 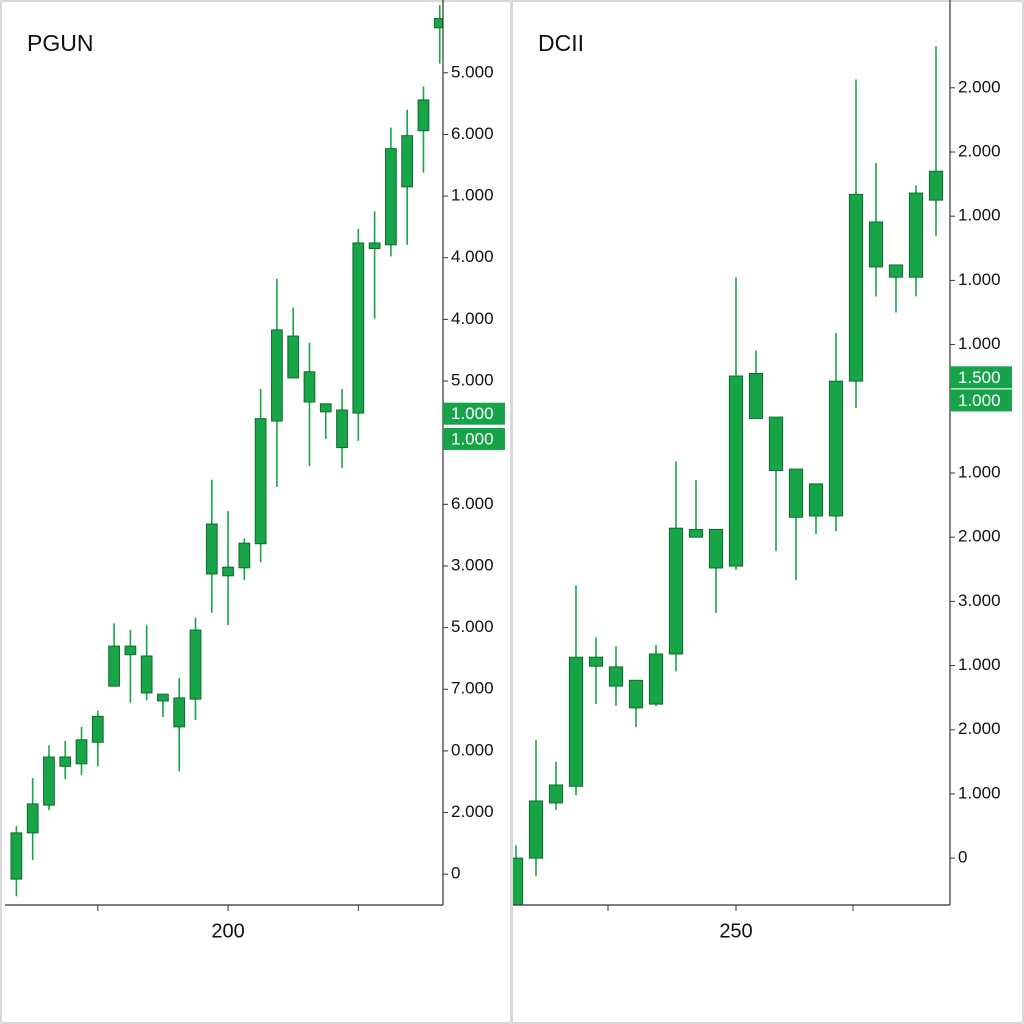 I want to click on price-badge-label: 1.500, so click(x=979, y=377).